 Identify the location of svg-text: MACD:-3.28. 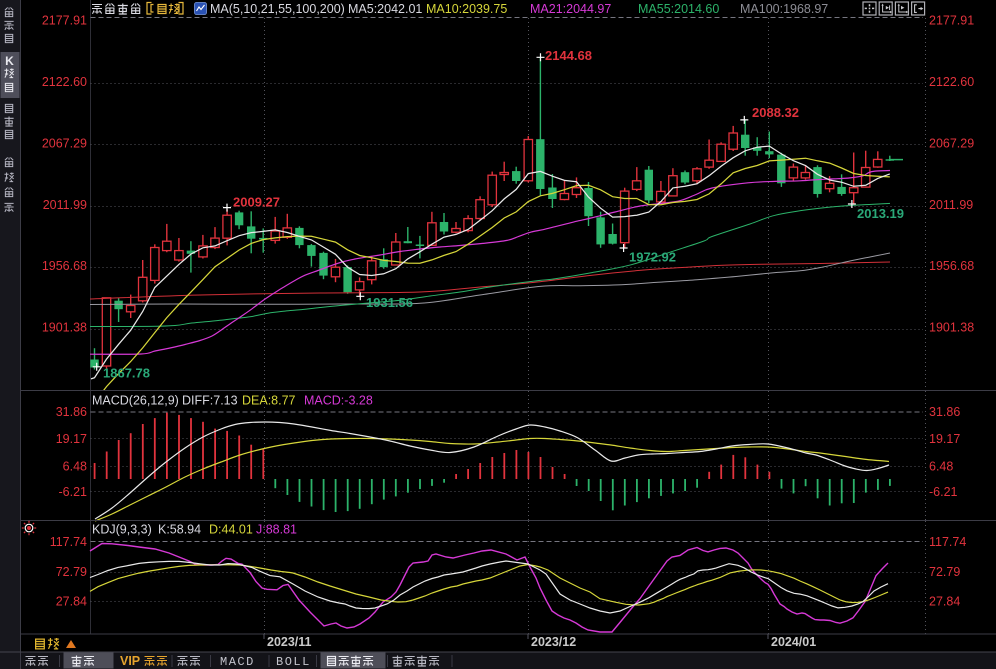
(338, 401).